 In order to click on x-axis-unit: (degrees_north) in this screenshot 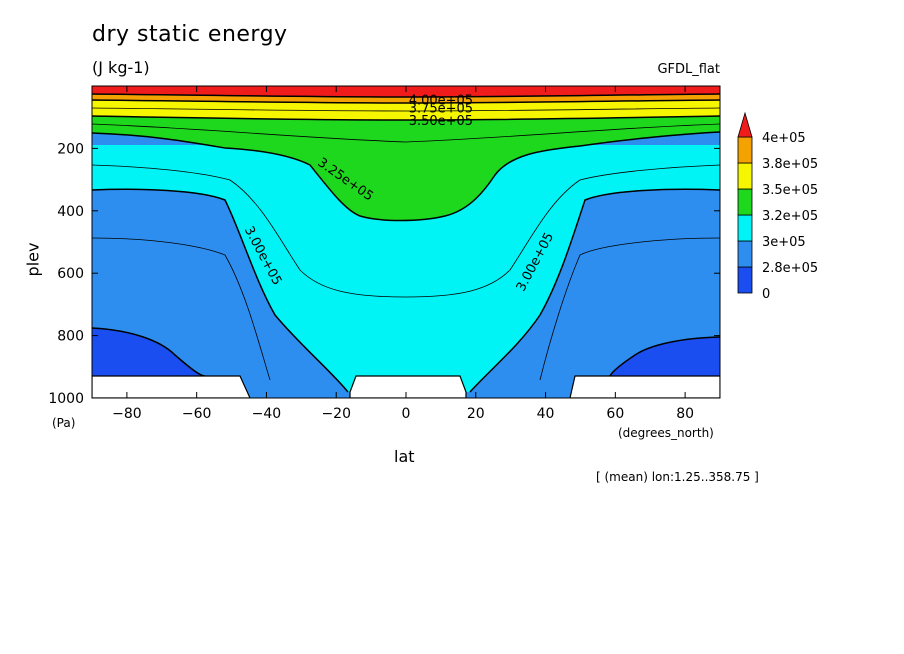, I will do `click(666, 433)`.